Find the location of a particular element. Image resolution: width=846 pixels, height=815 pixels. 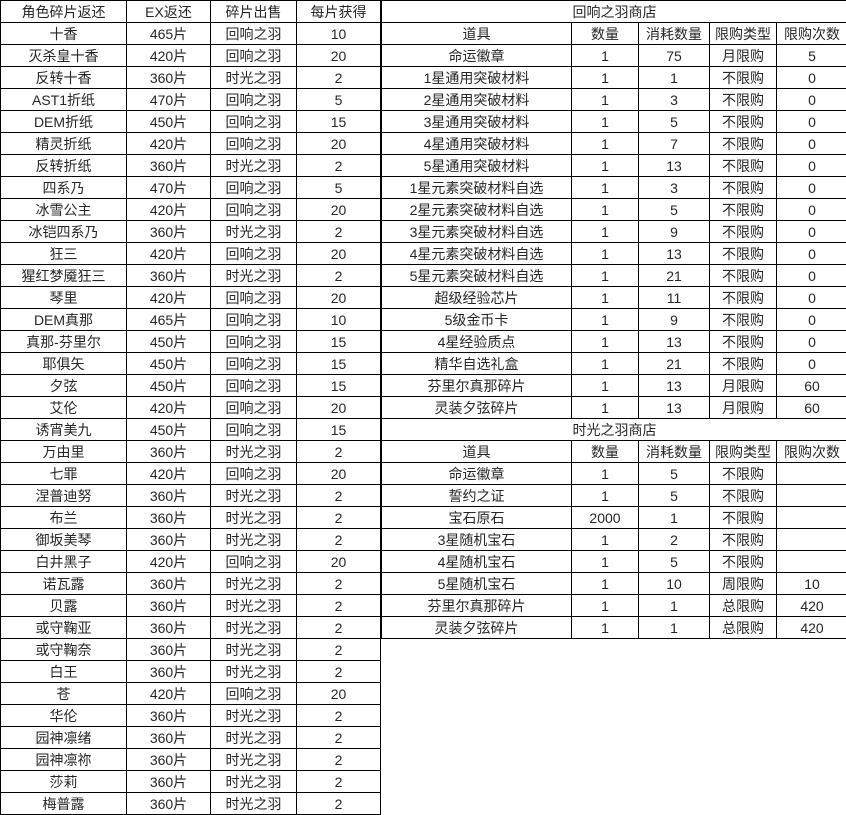

table-row: 灵装夕弦碎片 1 1 总限购 420 is located at coordinates (613, 627).